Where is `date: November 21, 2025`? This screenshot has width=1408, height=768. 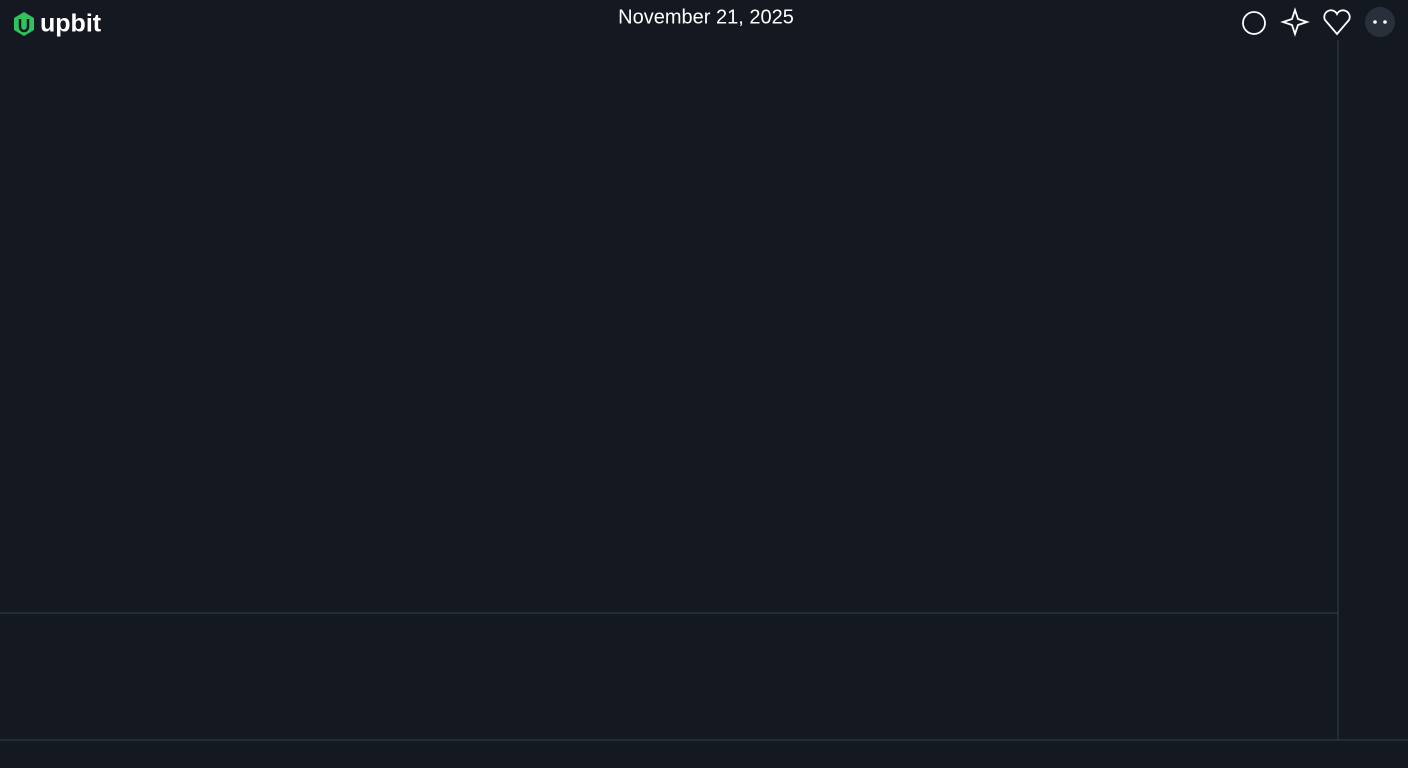
date: November 21, 2025 is located at coordinates (706, 17).